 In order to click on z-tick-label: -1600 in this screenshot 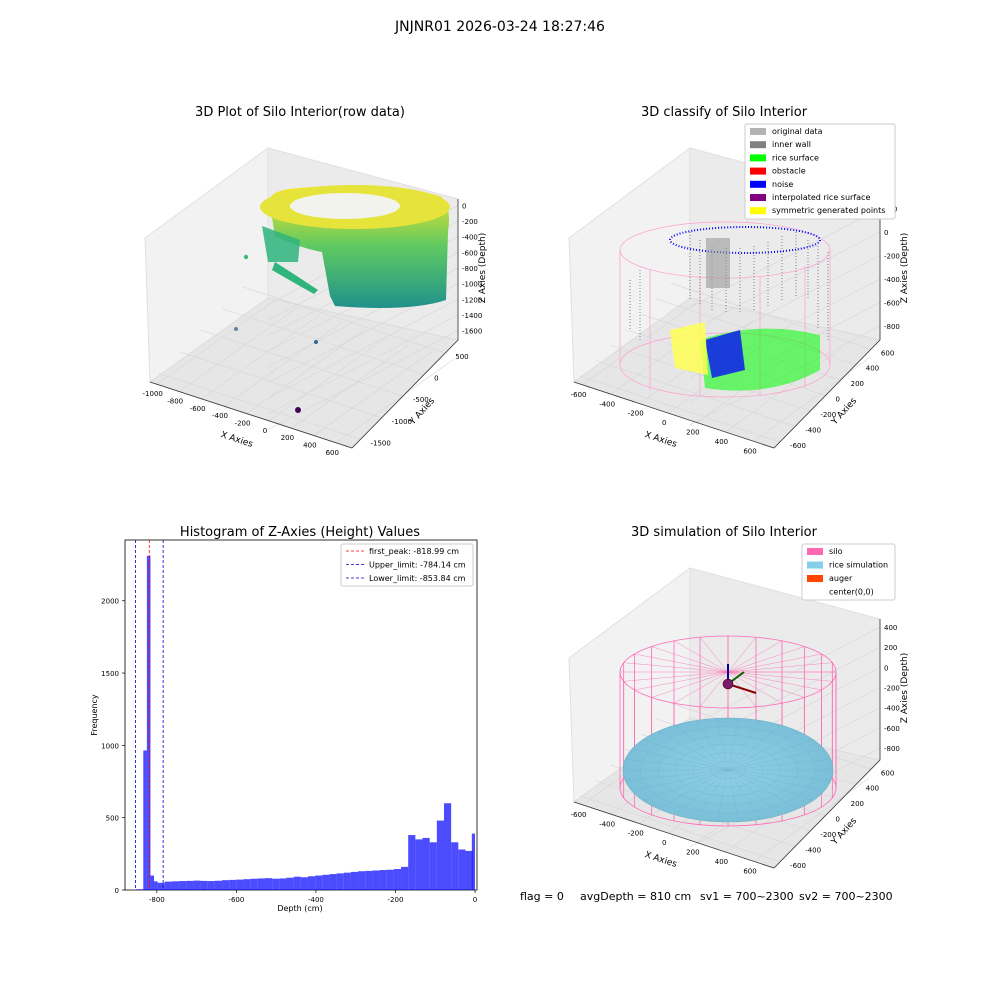, I will do `click(472, 332)`.